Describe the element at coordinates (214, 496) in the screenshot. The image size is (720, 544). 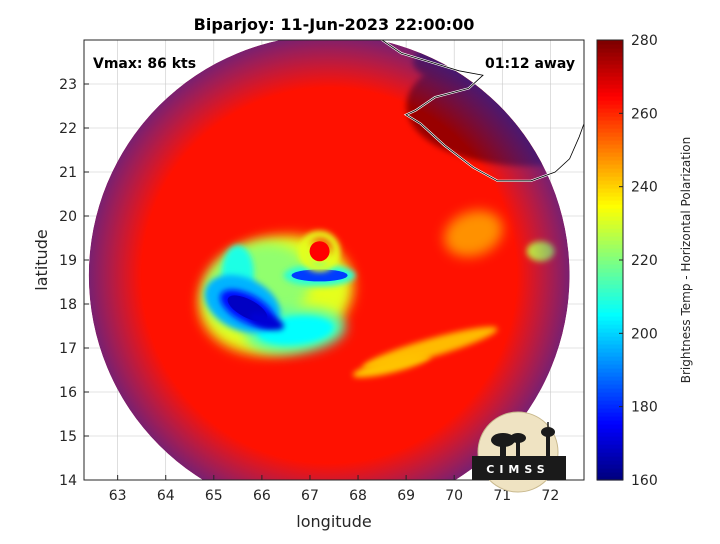
I see `x-tick-label: 65` at that location.